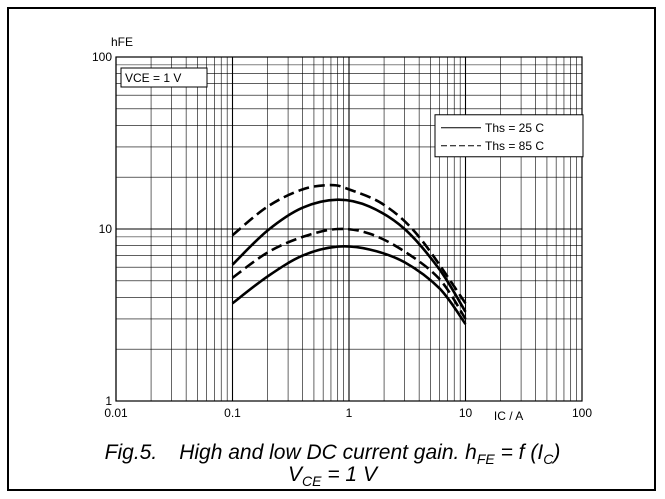 The height and width of the screenshot is (499, 665). I want to click on x-axis-label: IC / A, so click(508, 416).